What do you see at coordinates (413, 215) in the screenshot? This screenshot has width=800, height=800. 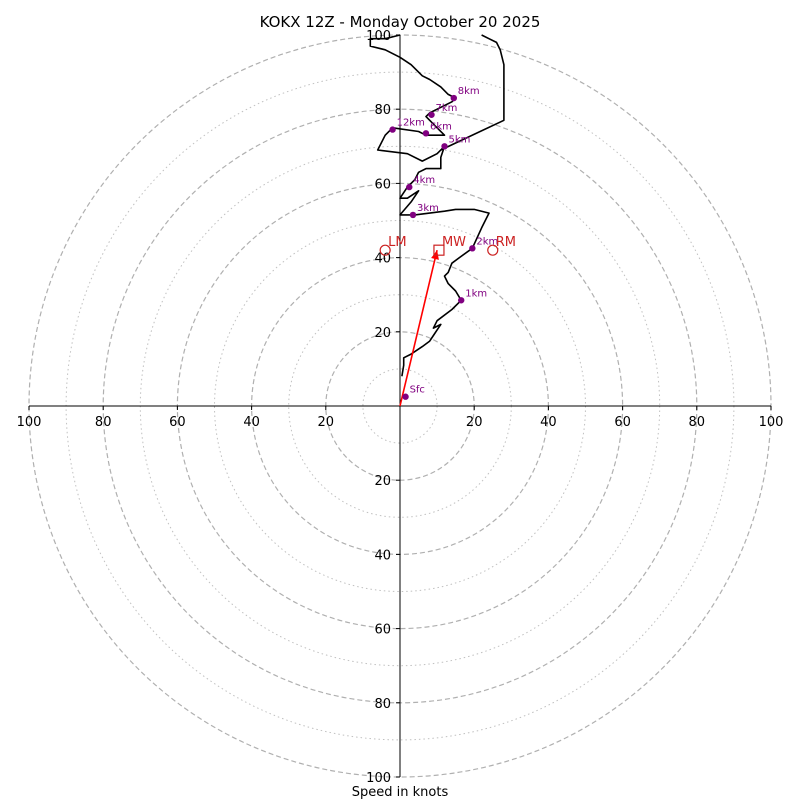 I see `height-marker-3km` at bounding box center [413, 215].